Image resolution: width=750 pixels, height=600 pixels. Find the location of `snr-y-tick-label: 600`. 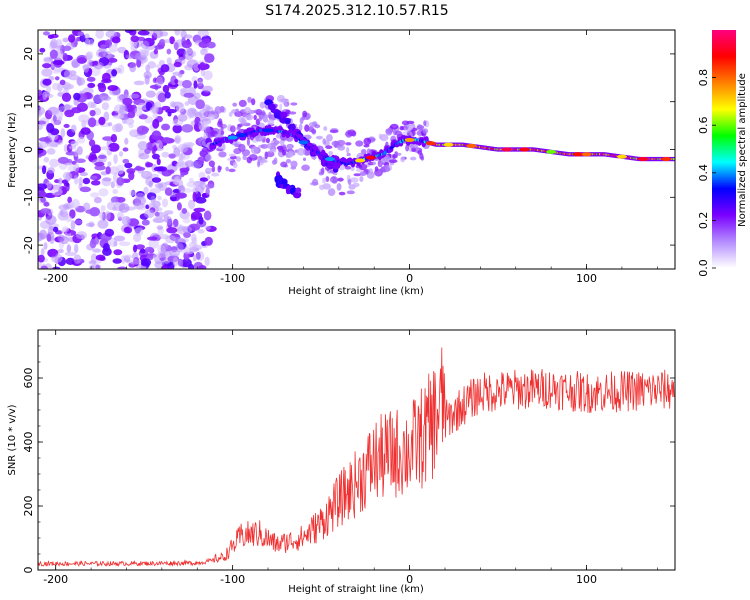

snr-y-tick-label: 600 is located at coordinates (28, 378).